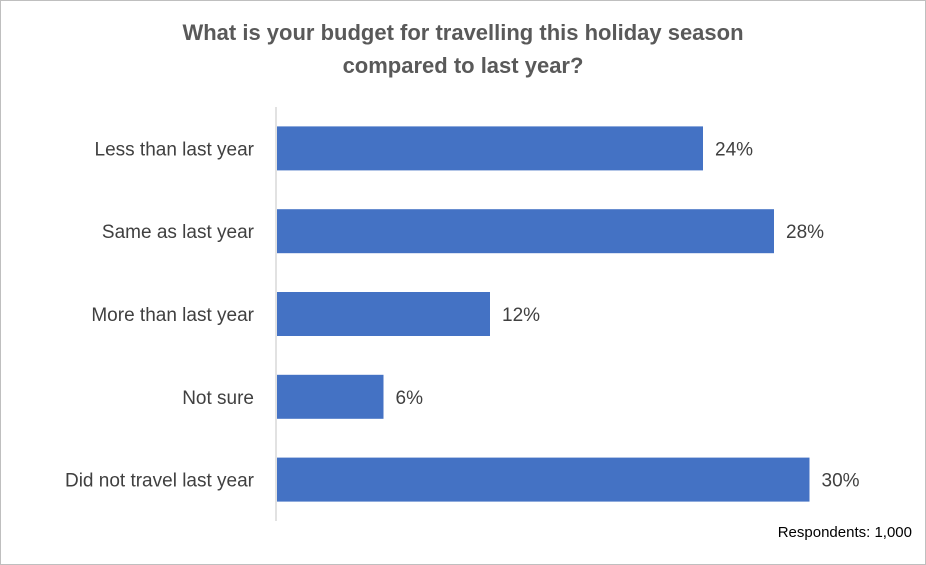 This screenshot has height=565, width=926. I want to click on bar-group: Did not travel last year 30%, so click(462, 479).